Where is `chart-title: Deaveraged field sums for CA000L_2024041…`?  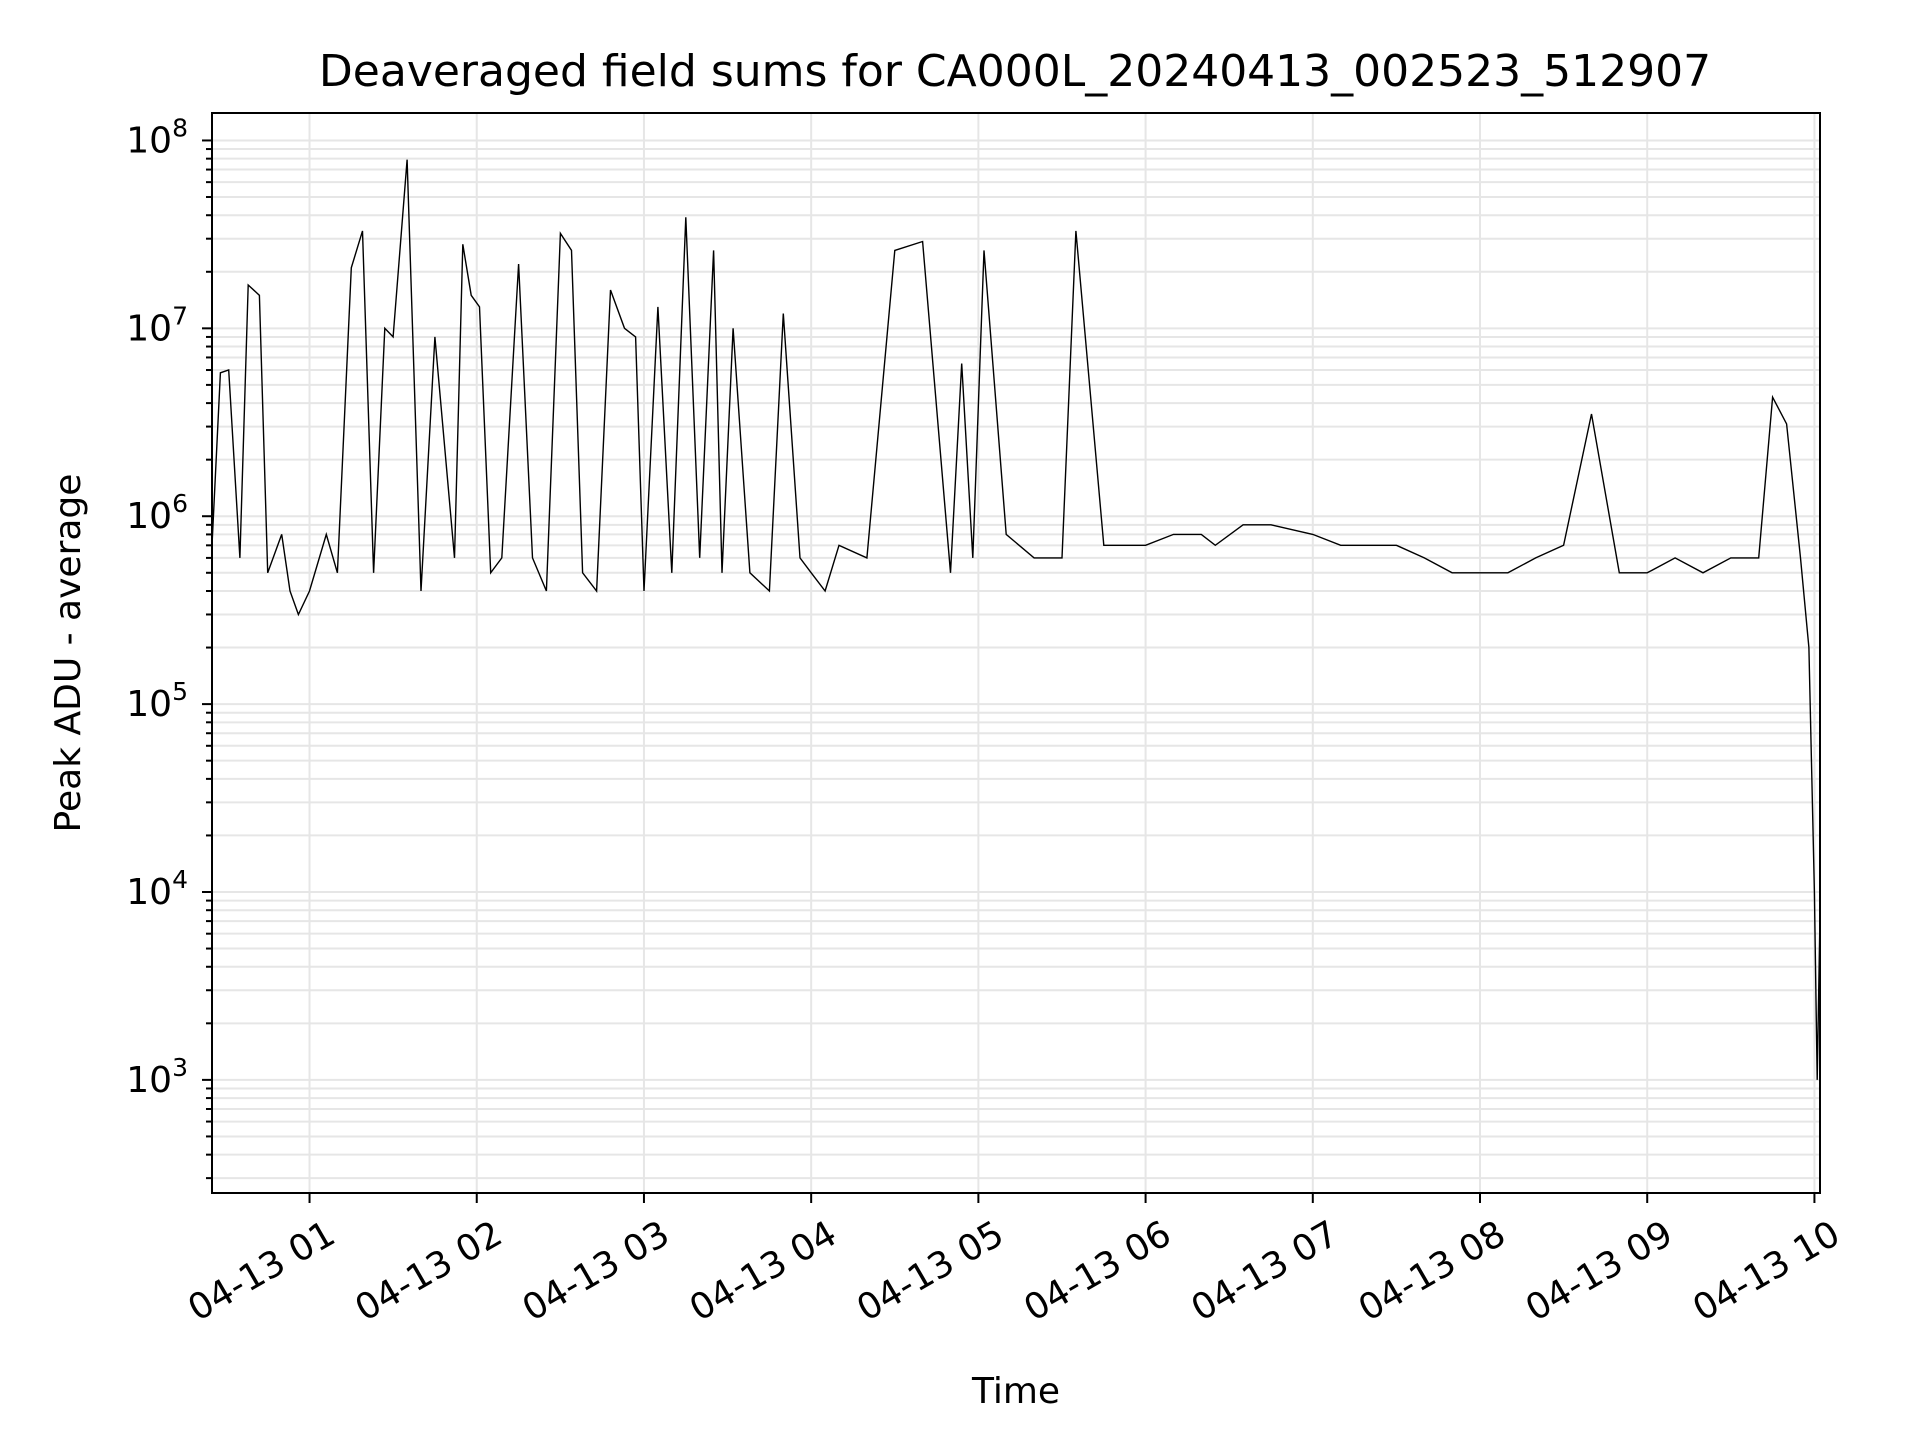 chart-title: Deaveraged field sums for CA000L_2024041… is located at coordinates (1015, 71).